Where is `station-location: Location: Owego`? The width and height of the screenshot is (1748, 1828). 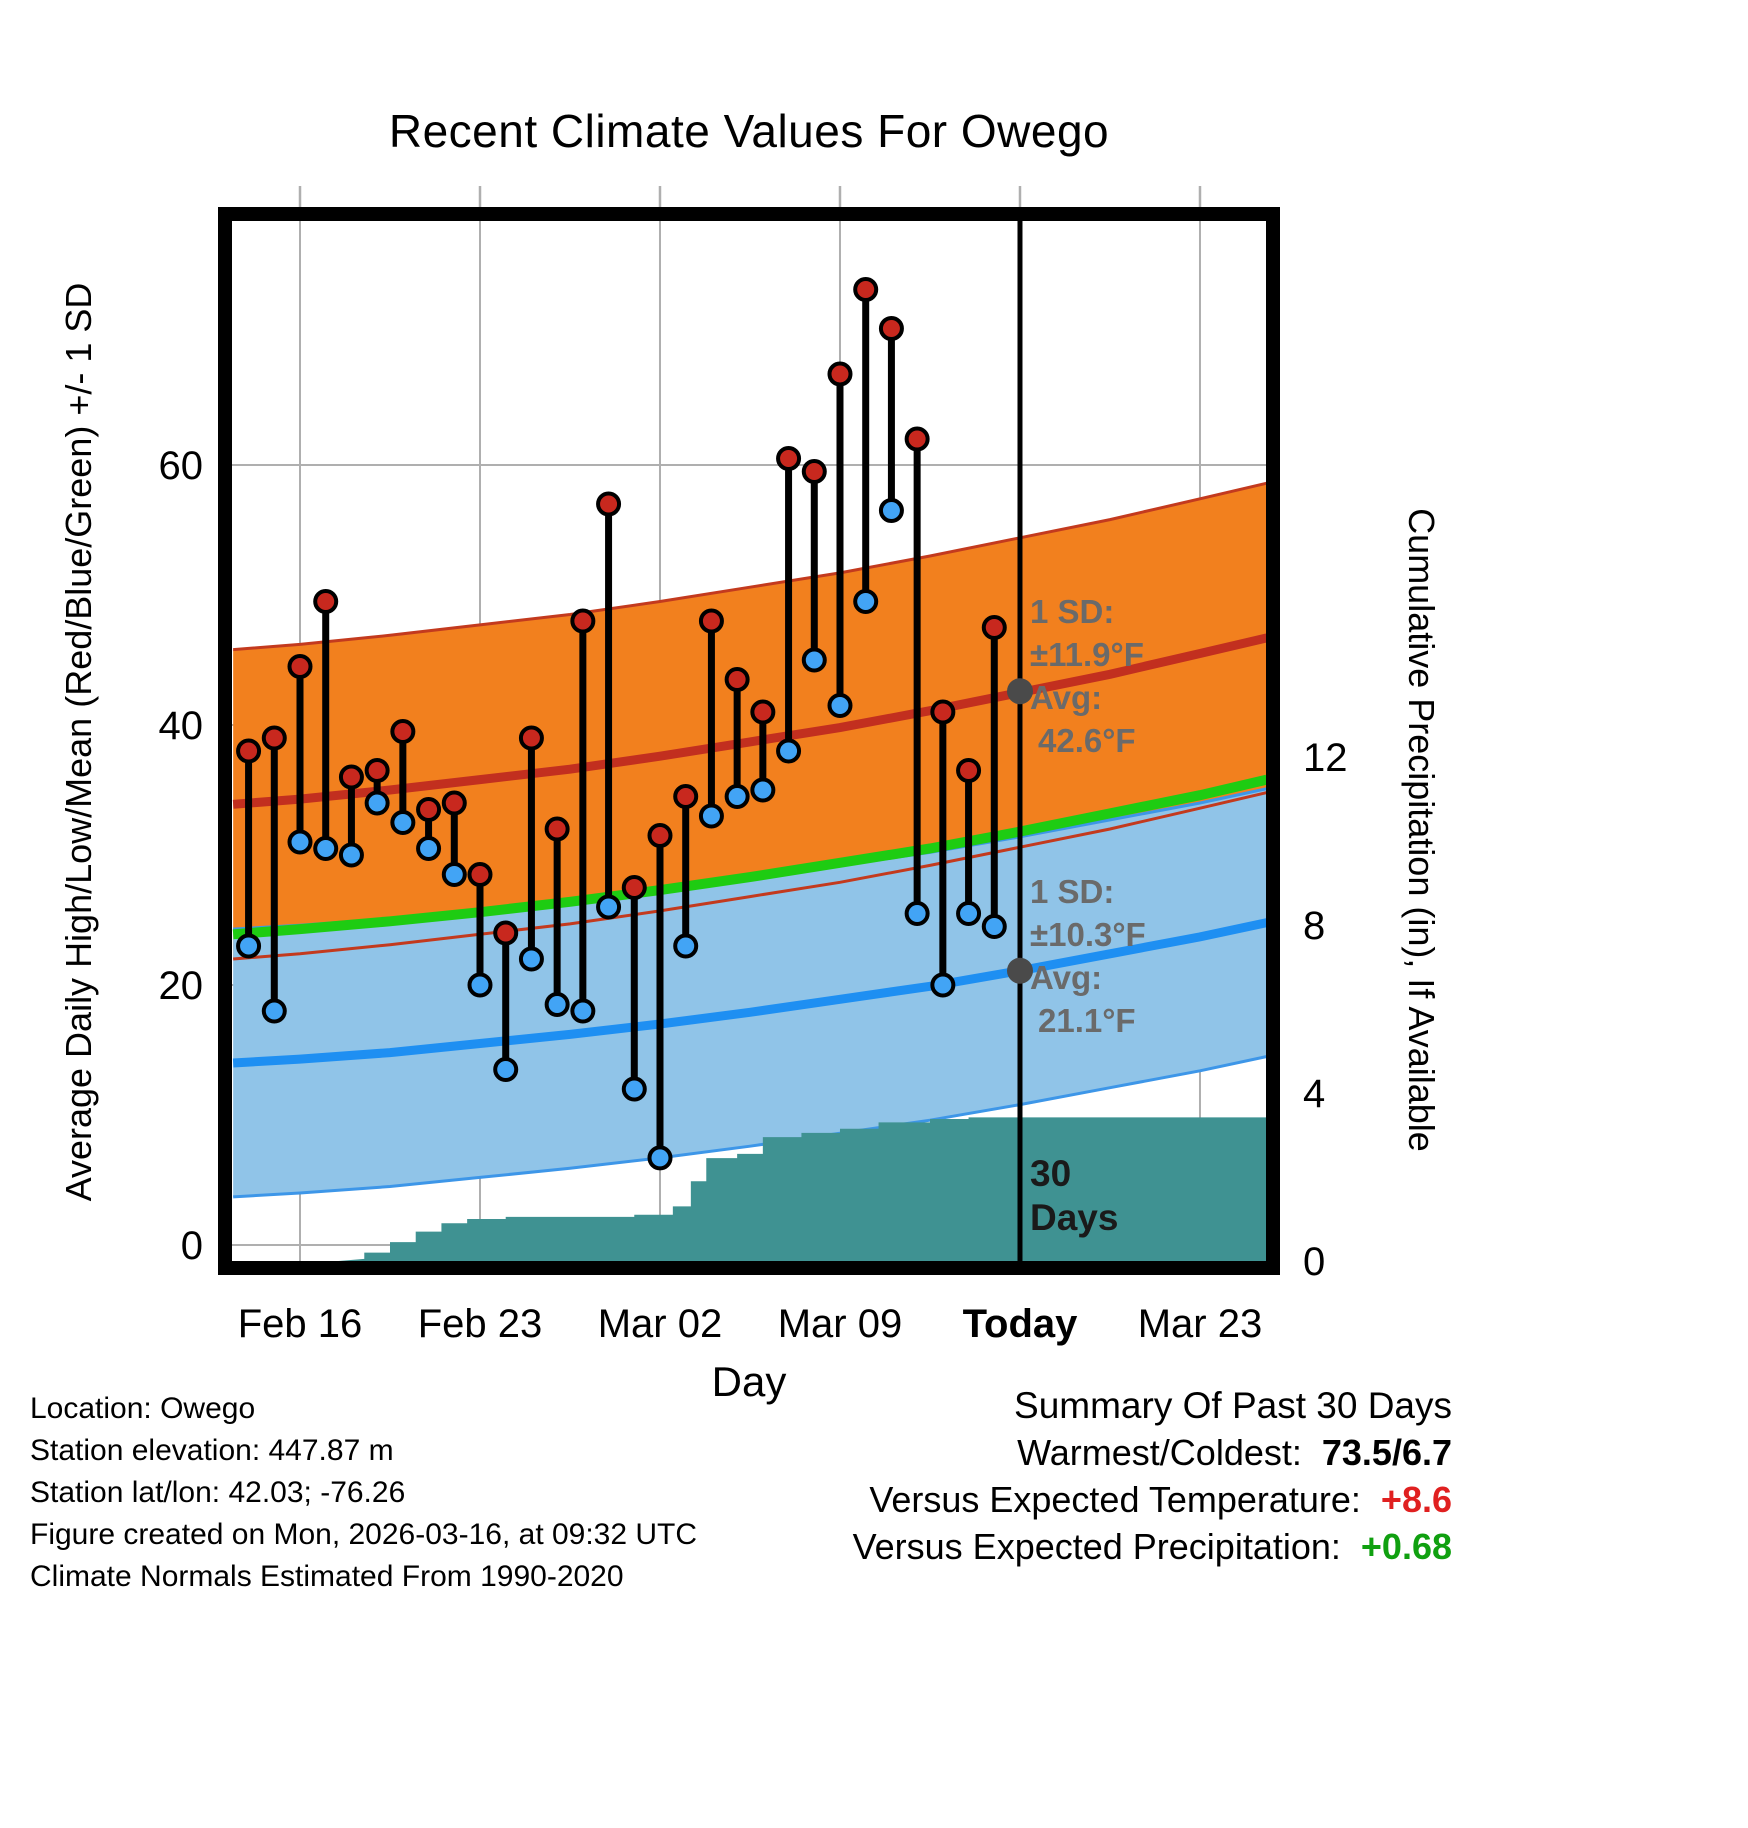
station-location: Location: Owego is located at coordinates (143, 1408).